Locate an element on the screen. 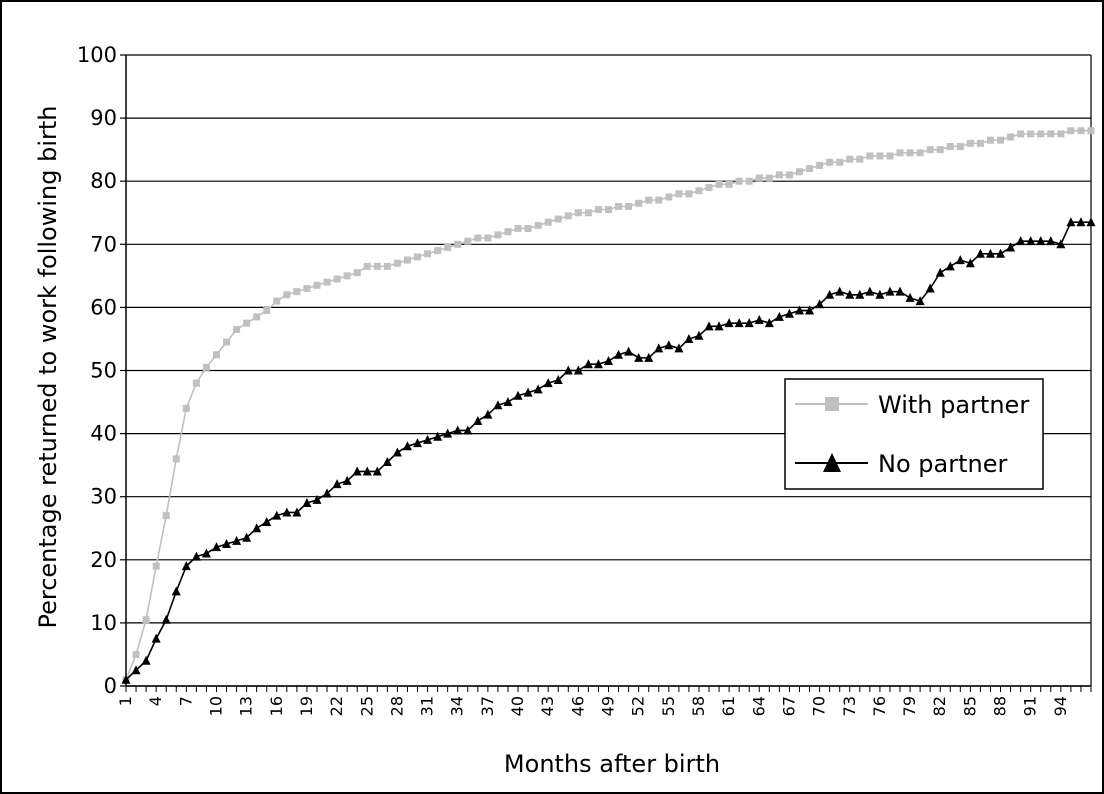 The width and height of the screenshot is (1104, 794). x-tick-label: 31 is located at coordinates (427, 706).